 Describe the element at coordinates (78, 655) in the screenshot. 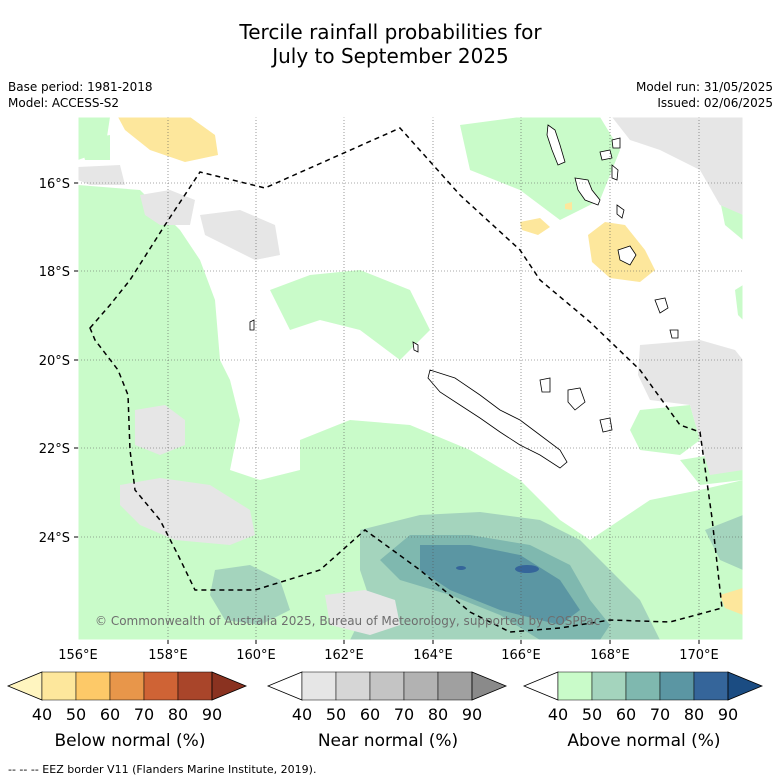

I see `lon-label-156e: 156°E` at that location.